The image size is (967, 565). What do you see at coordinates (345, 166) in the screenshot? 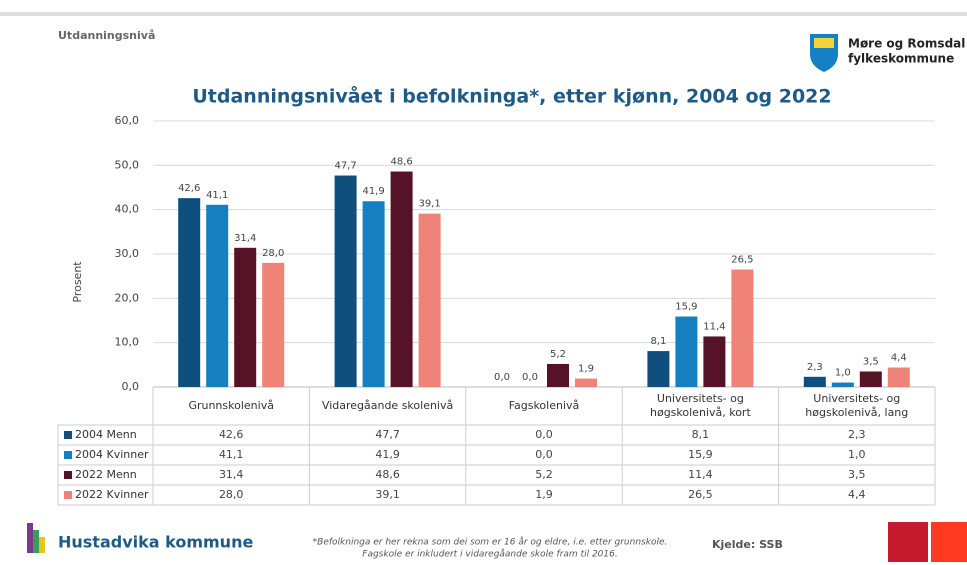
I see `data-label: 47,7` at bounding box center [345, 166].